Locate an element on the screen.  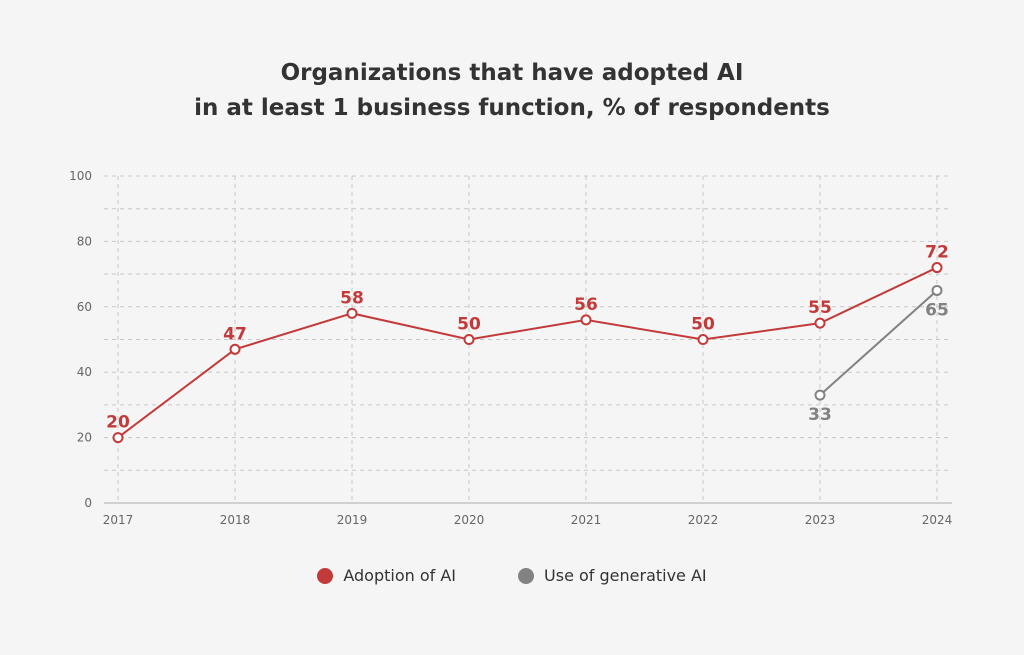
data-point-adoption-2020 is located at coordinates (469, 339).